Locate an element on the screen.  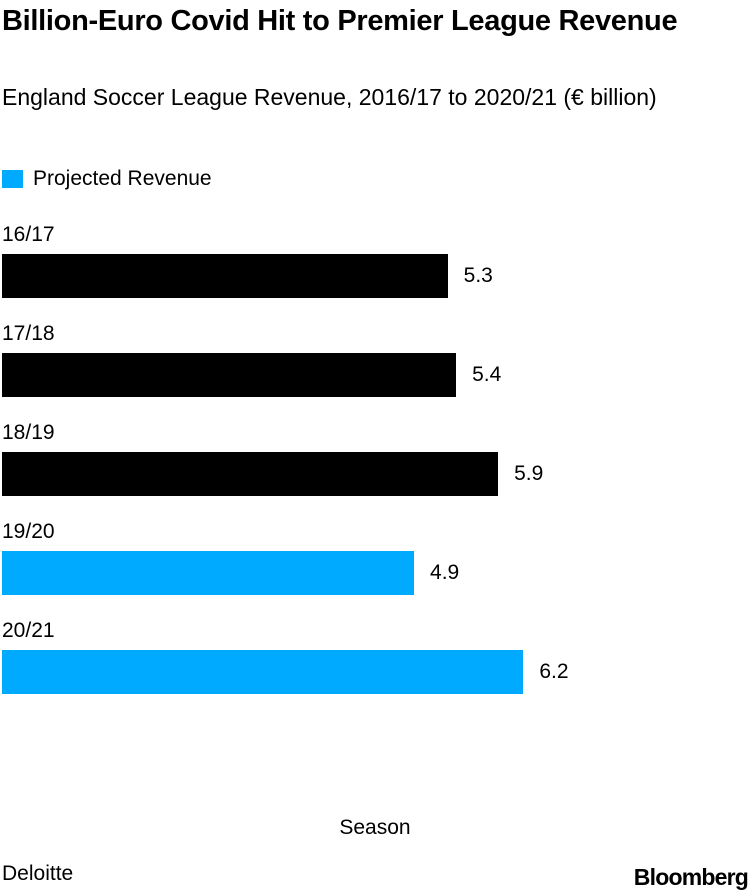
category-label: 19/20 is located at coordinates (28, 531).